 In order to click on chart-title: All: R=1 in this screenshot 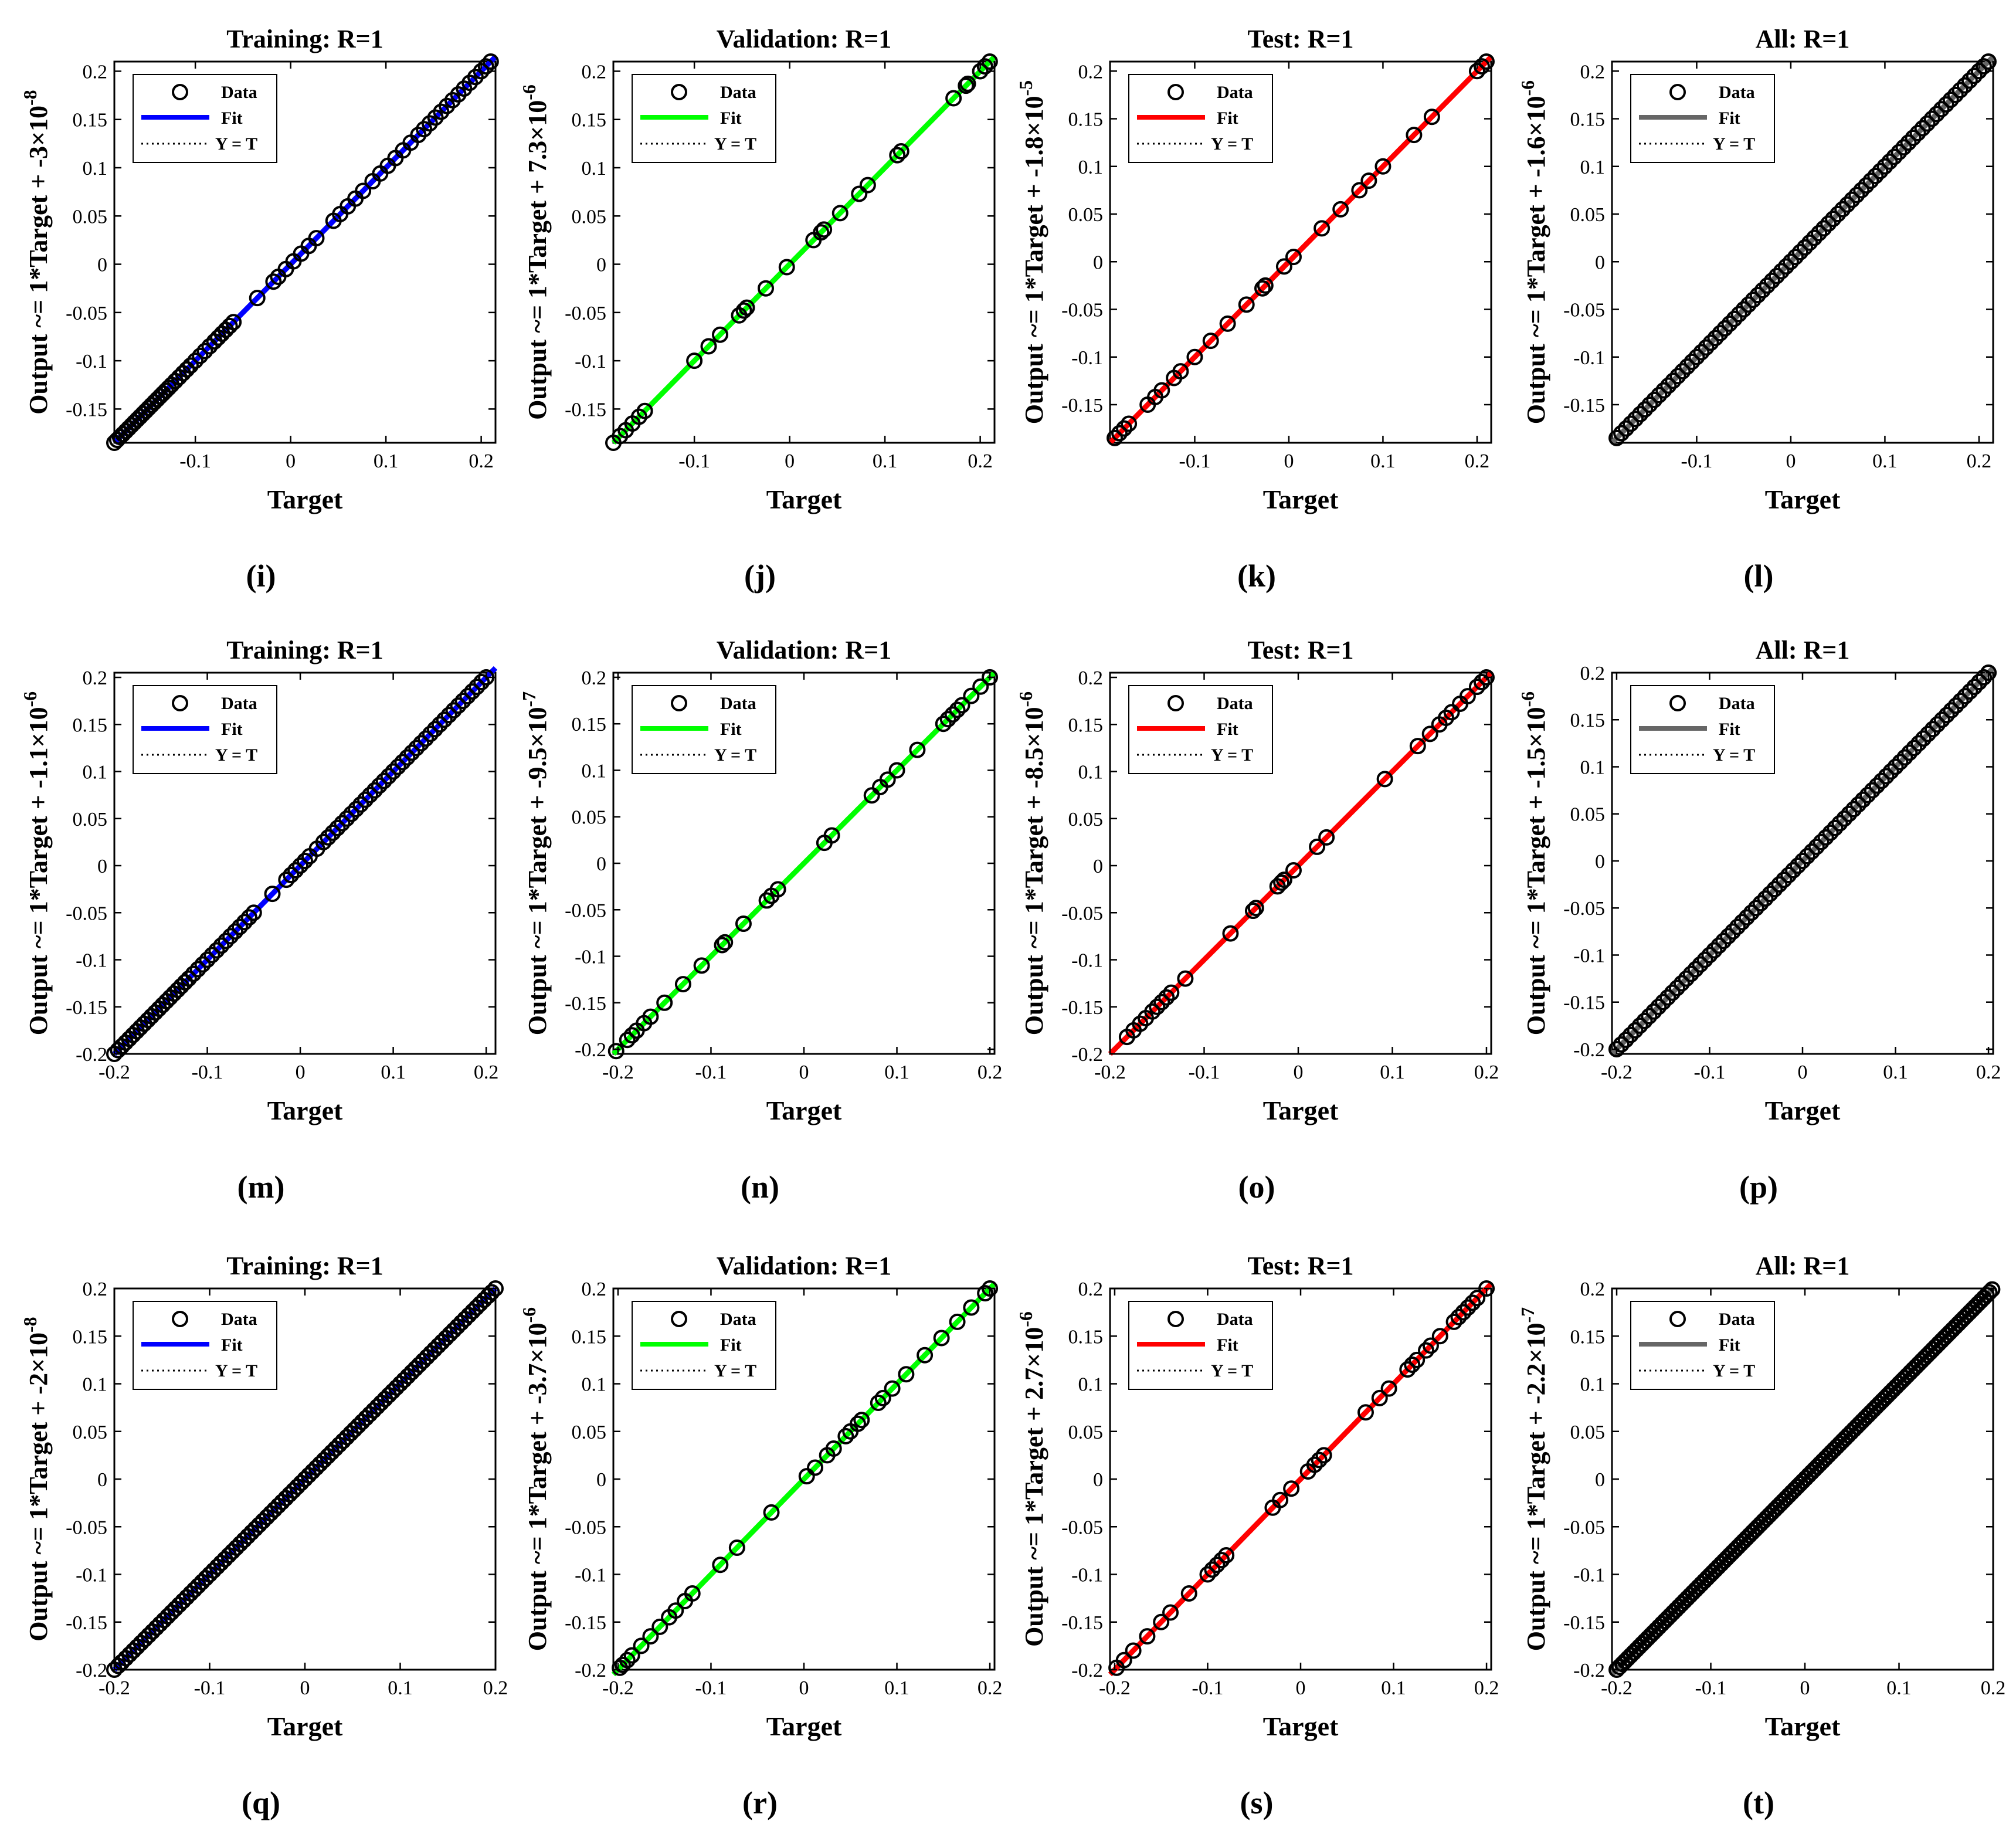, I will do `click(1803, 650)`.